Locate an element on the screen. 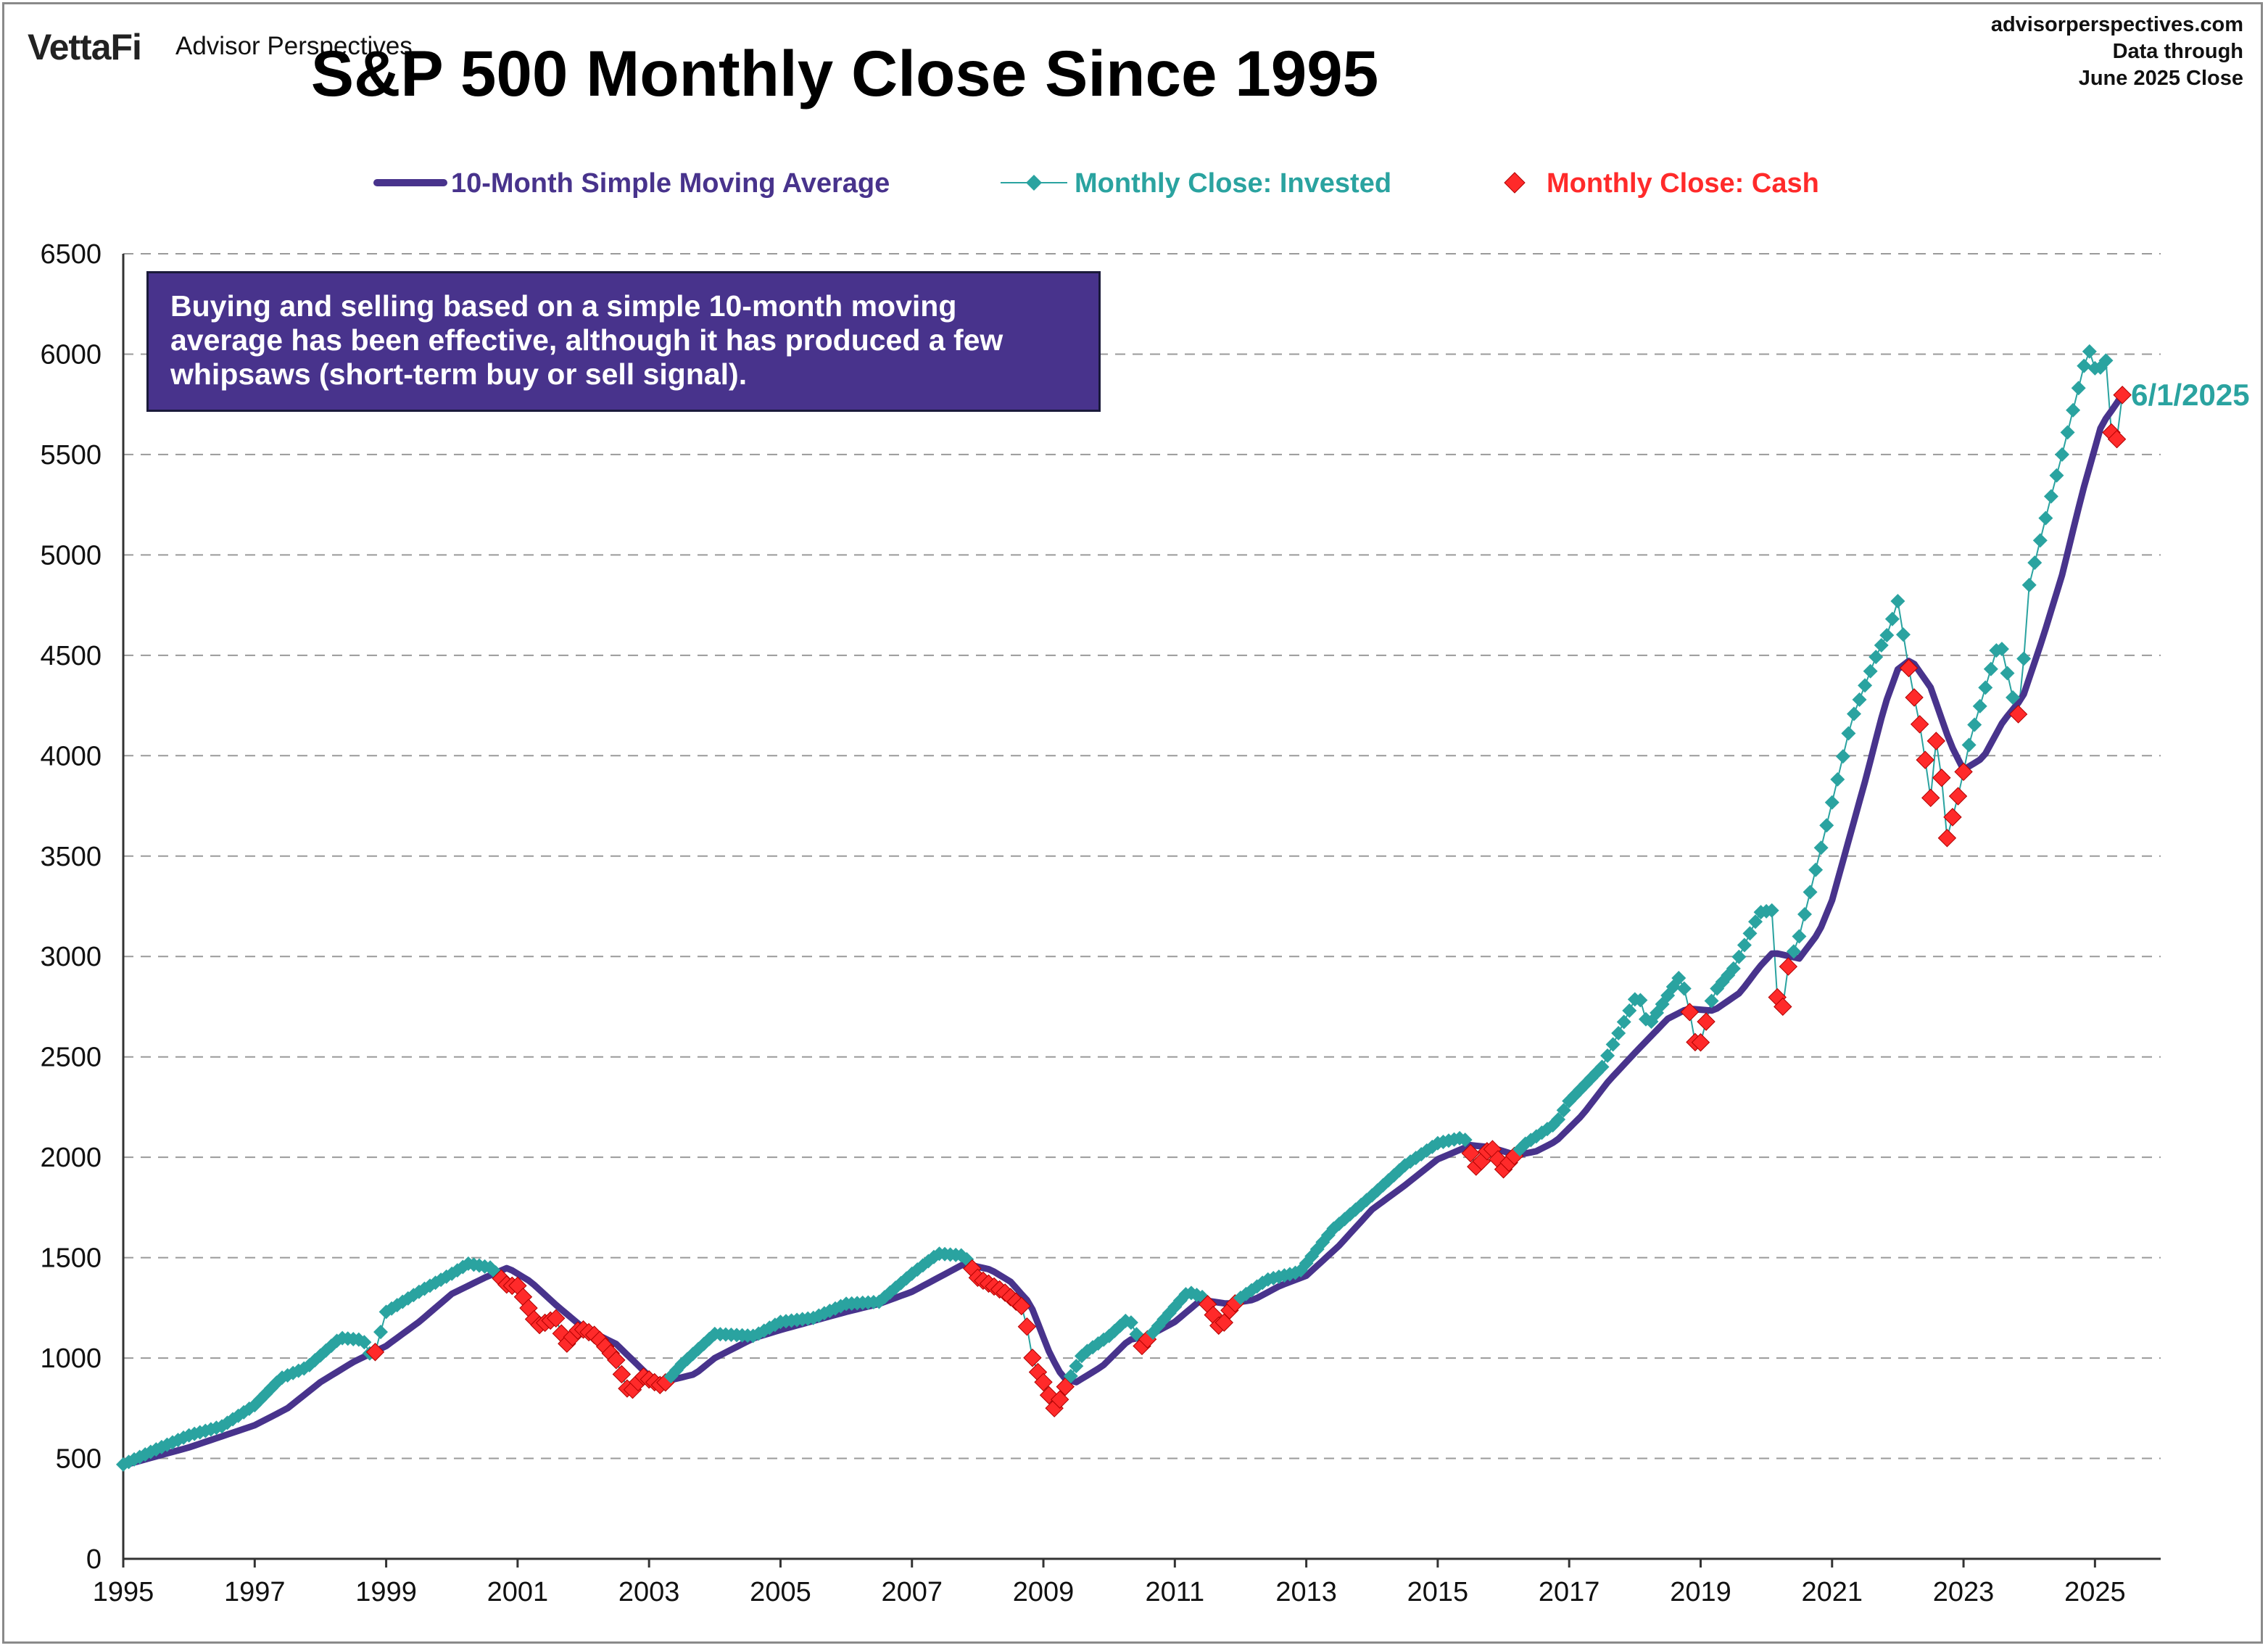 The width and height of the screenshot is (2268, 1648). x-tick-label: 1997 is located at coordinates (255, 1592).